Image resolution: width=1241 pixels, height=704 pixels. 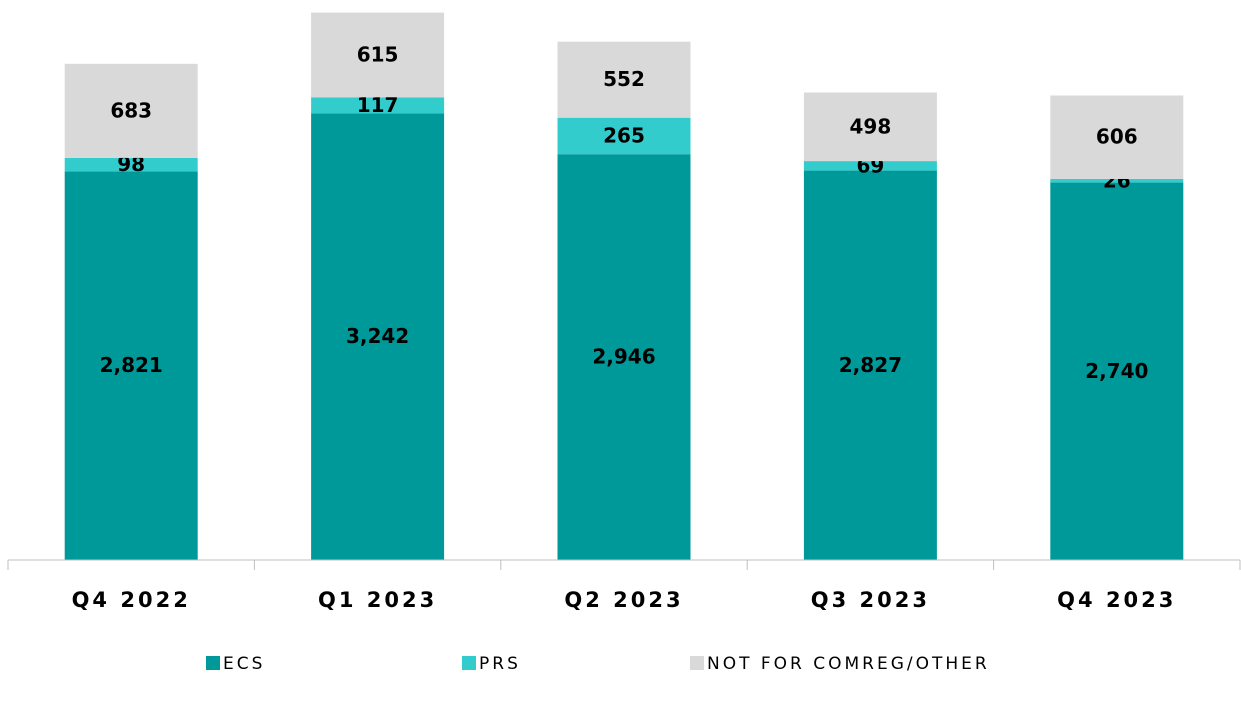 I want to click on data-label: 3,242, so click(x=377, y=336).